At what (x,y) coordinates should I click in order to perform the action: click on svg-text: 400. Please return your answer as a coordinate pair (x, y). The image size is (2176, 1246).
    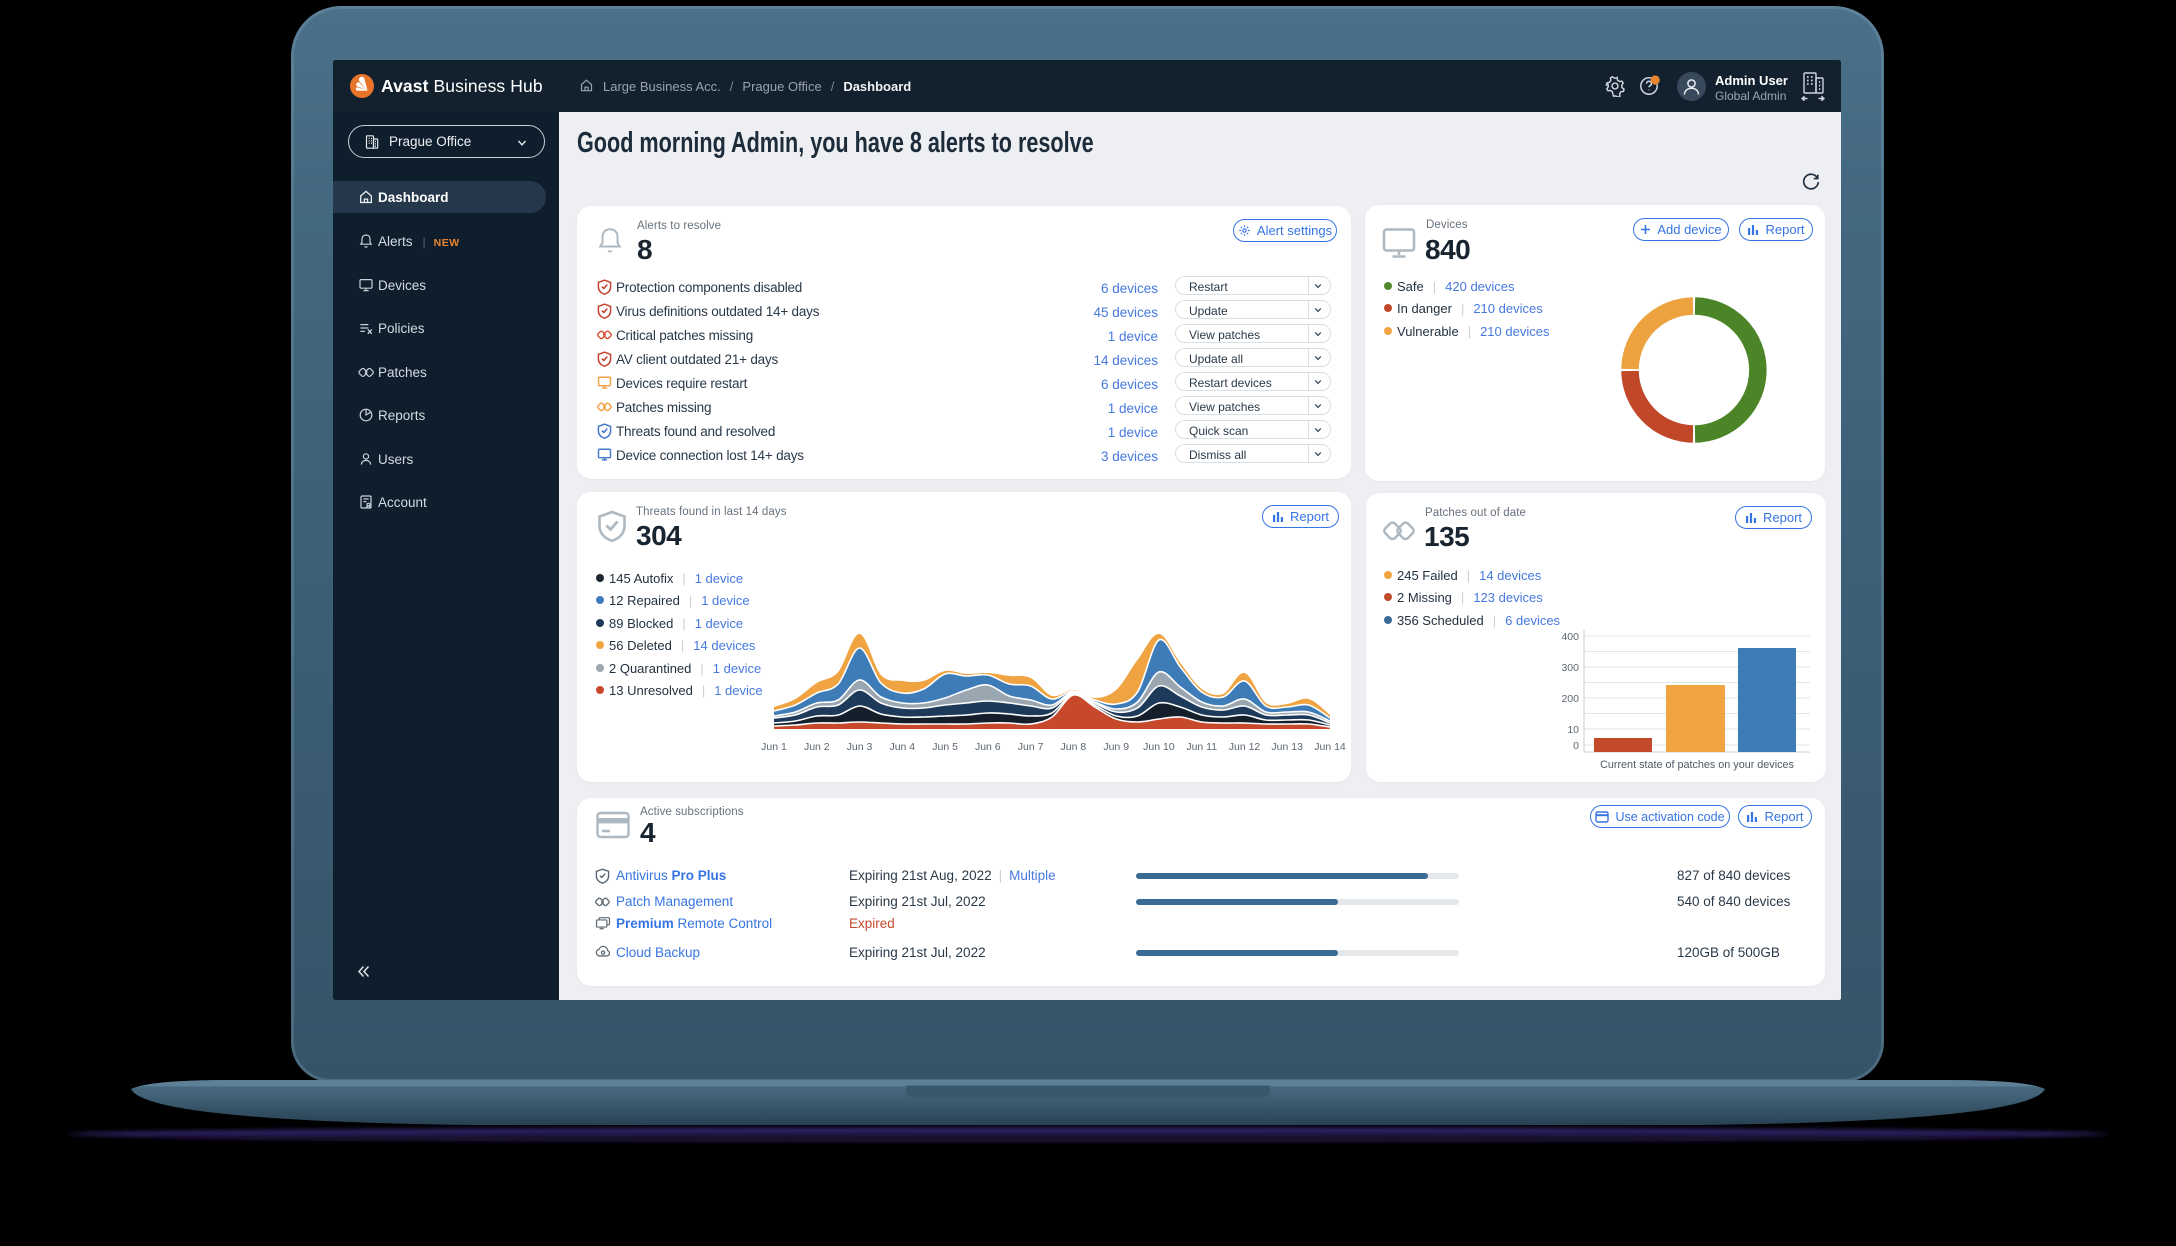
    Looking at the image, I should click on (1570, 637).